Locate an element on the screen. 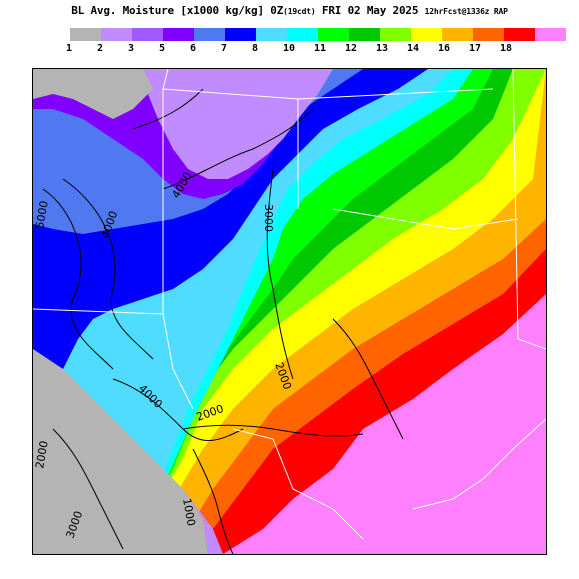 The image size is (579, 579). contour-label: 2000 is located at coordinates (42, 455).